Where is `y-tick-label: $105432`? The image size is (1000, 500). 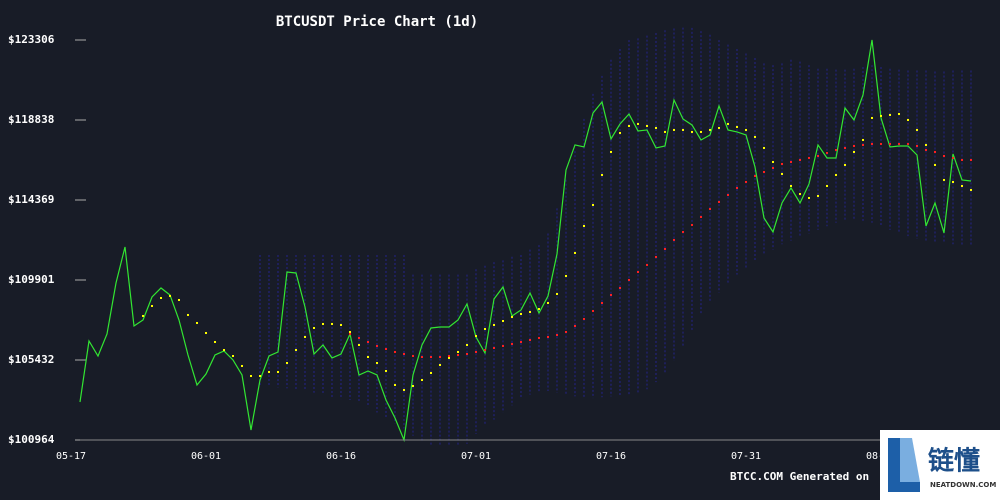
y-tick-label: $105432 is located at coordinates (31, 359).